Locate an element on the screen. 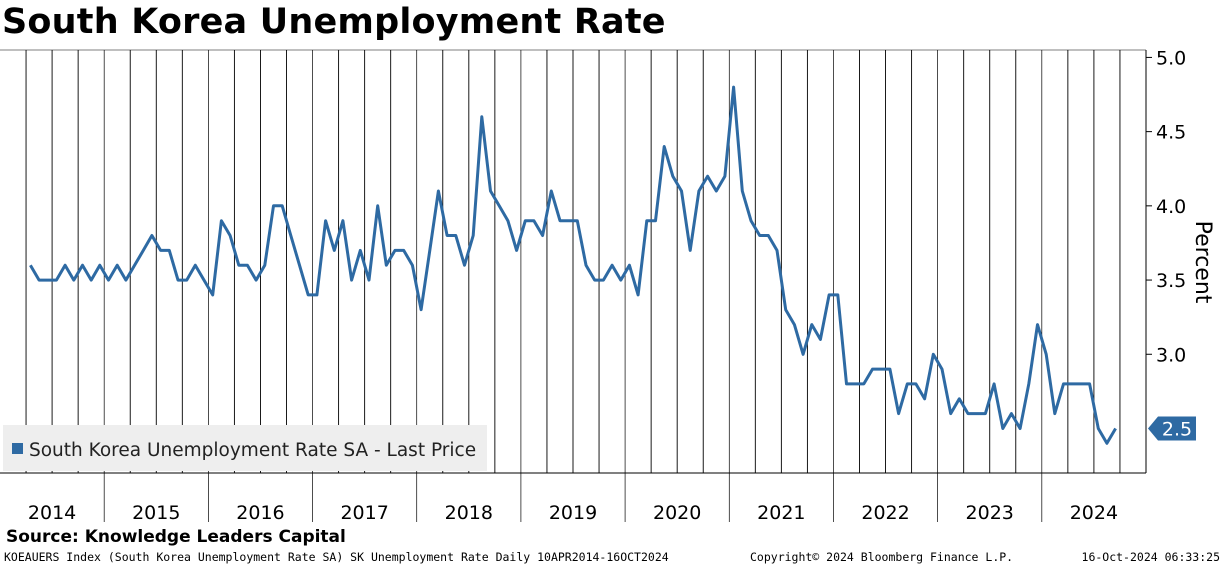 This screenshot has height=566, width=1224. x-tick-label: 2019 is located at coordinates (573, 513).